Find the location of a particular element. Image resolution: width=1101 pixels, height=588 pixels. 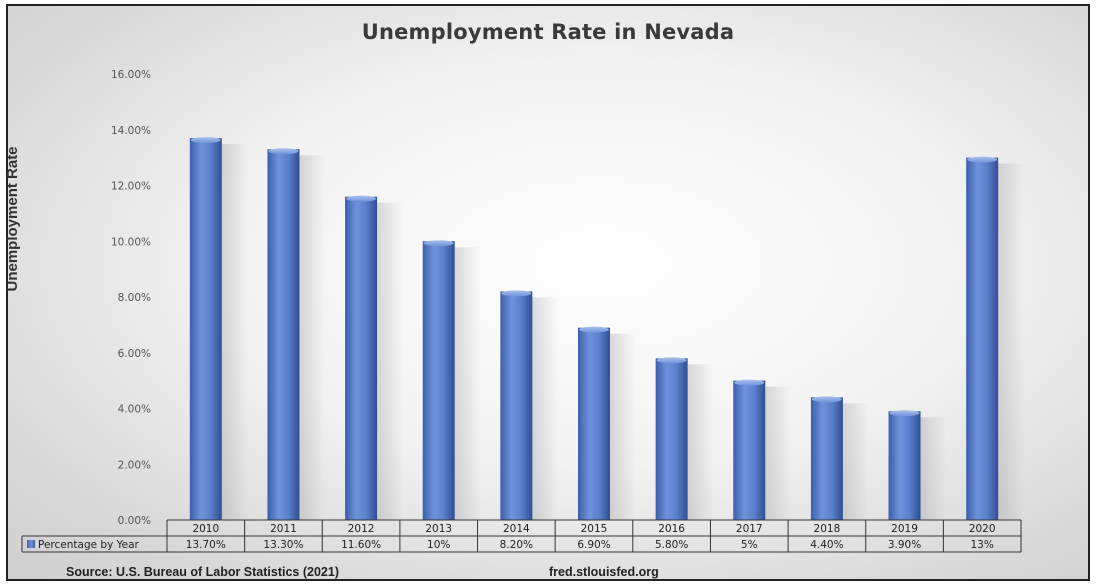

data-label: 13.30% is located at coordinates (283, 545).